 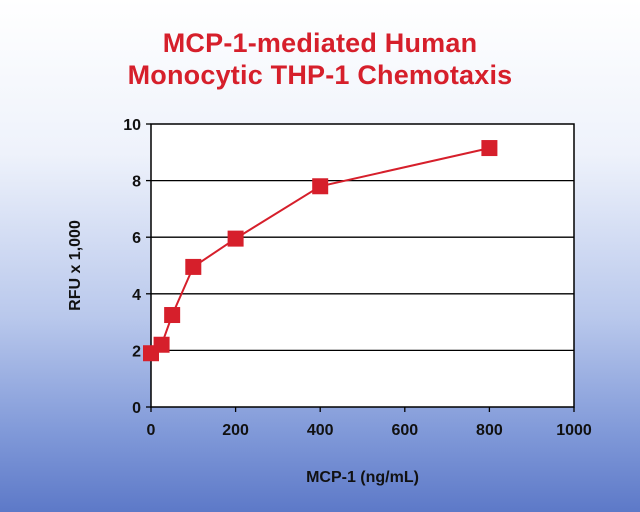 I want to click on x-tick-label: 200, so click(x=235, y=430).